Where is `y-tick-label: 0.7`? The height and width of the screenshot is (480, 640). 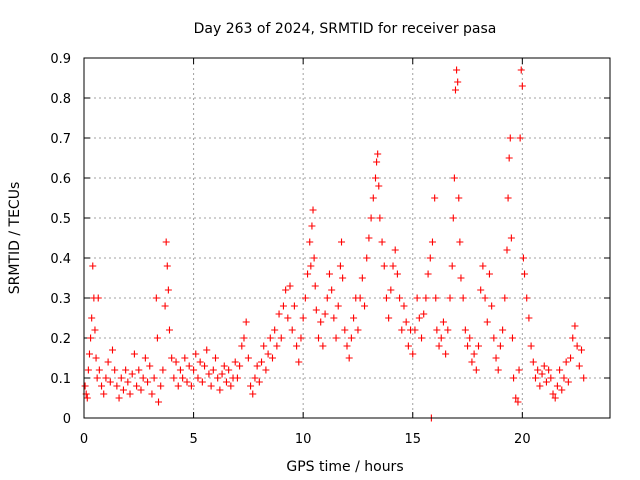
y-tick-label: 0.7 is located at coordinates (60, 139).